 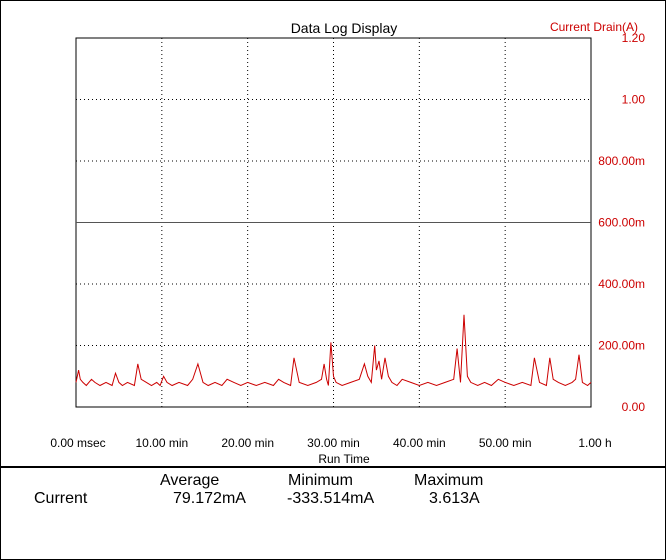 I want to click on x-tick-label: 1.00 h, so click(x=594, y=443).